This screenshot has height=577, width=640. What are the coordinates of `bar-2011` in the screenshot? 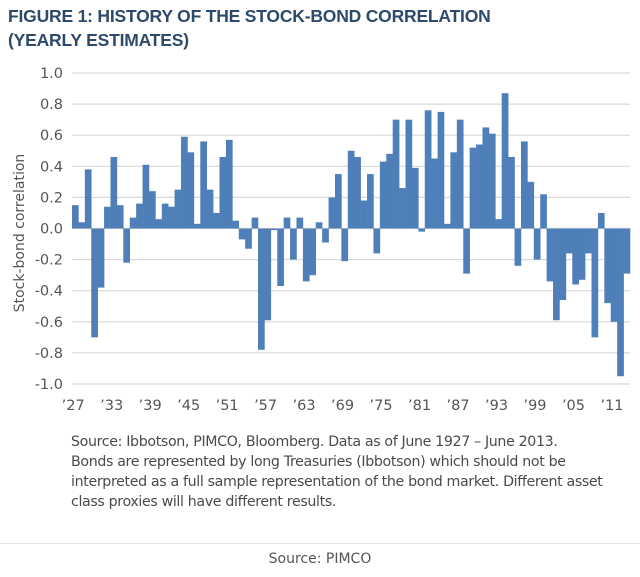 It's located at (614, 275).